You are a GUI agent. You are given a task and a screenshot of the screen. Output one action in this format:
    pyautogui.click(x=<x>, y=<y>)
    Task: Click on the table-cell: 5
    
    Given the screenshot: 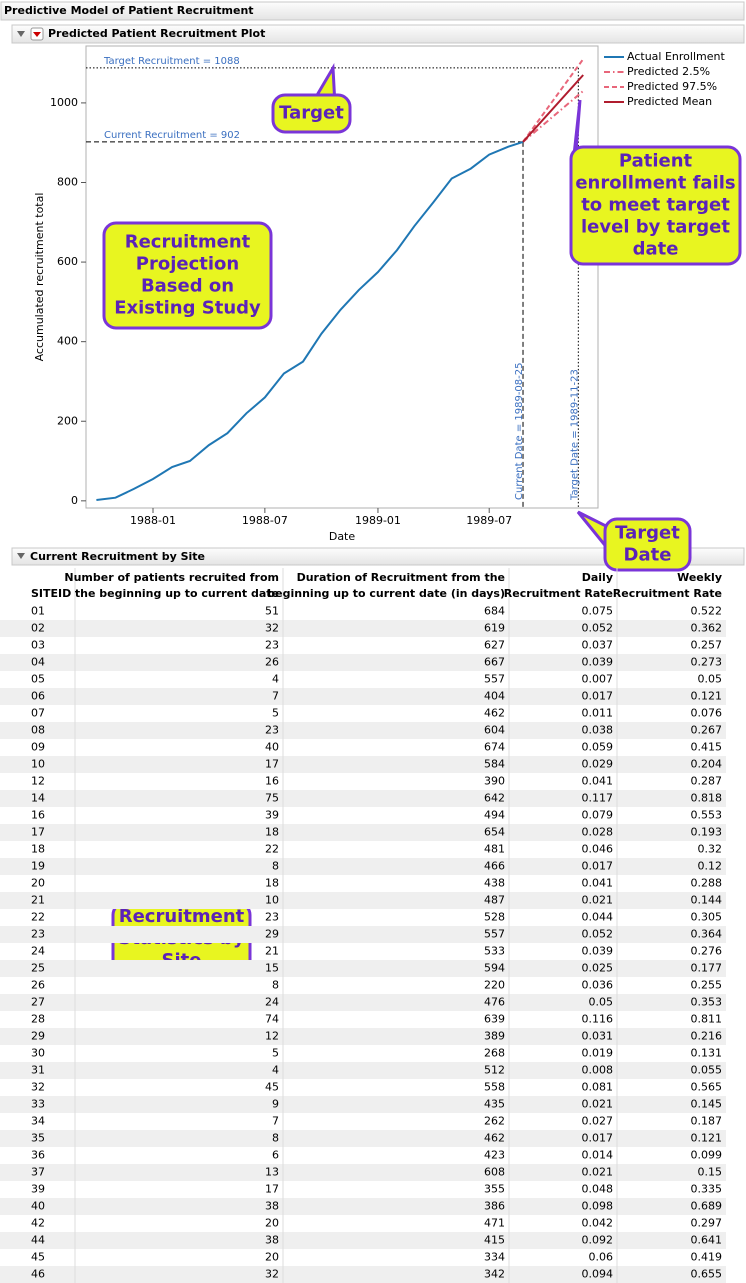 What is the action you would take?
    pyautogui.click(x=275, y=1053)
    